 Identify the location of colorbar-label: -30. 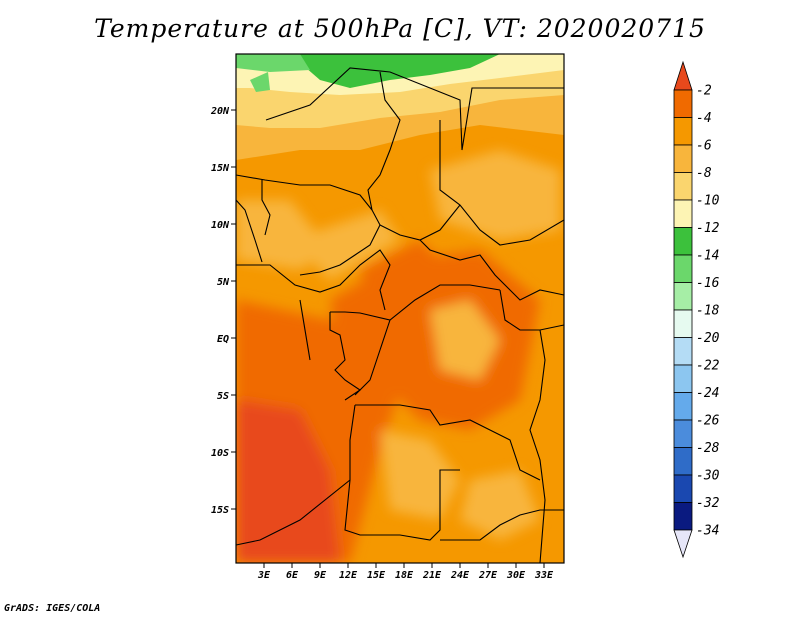
(708, 476).